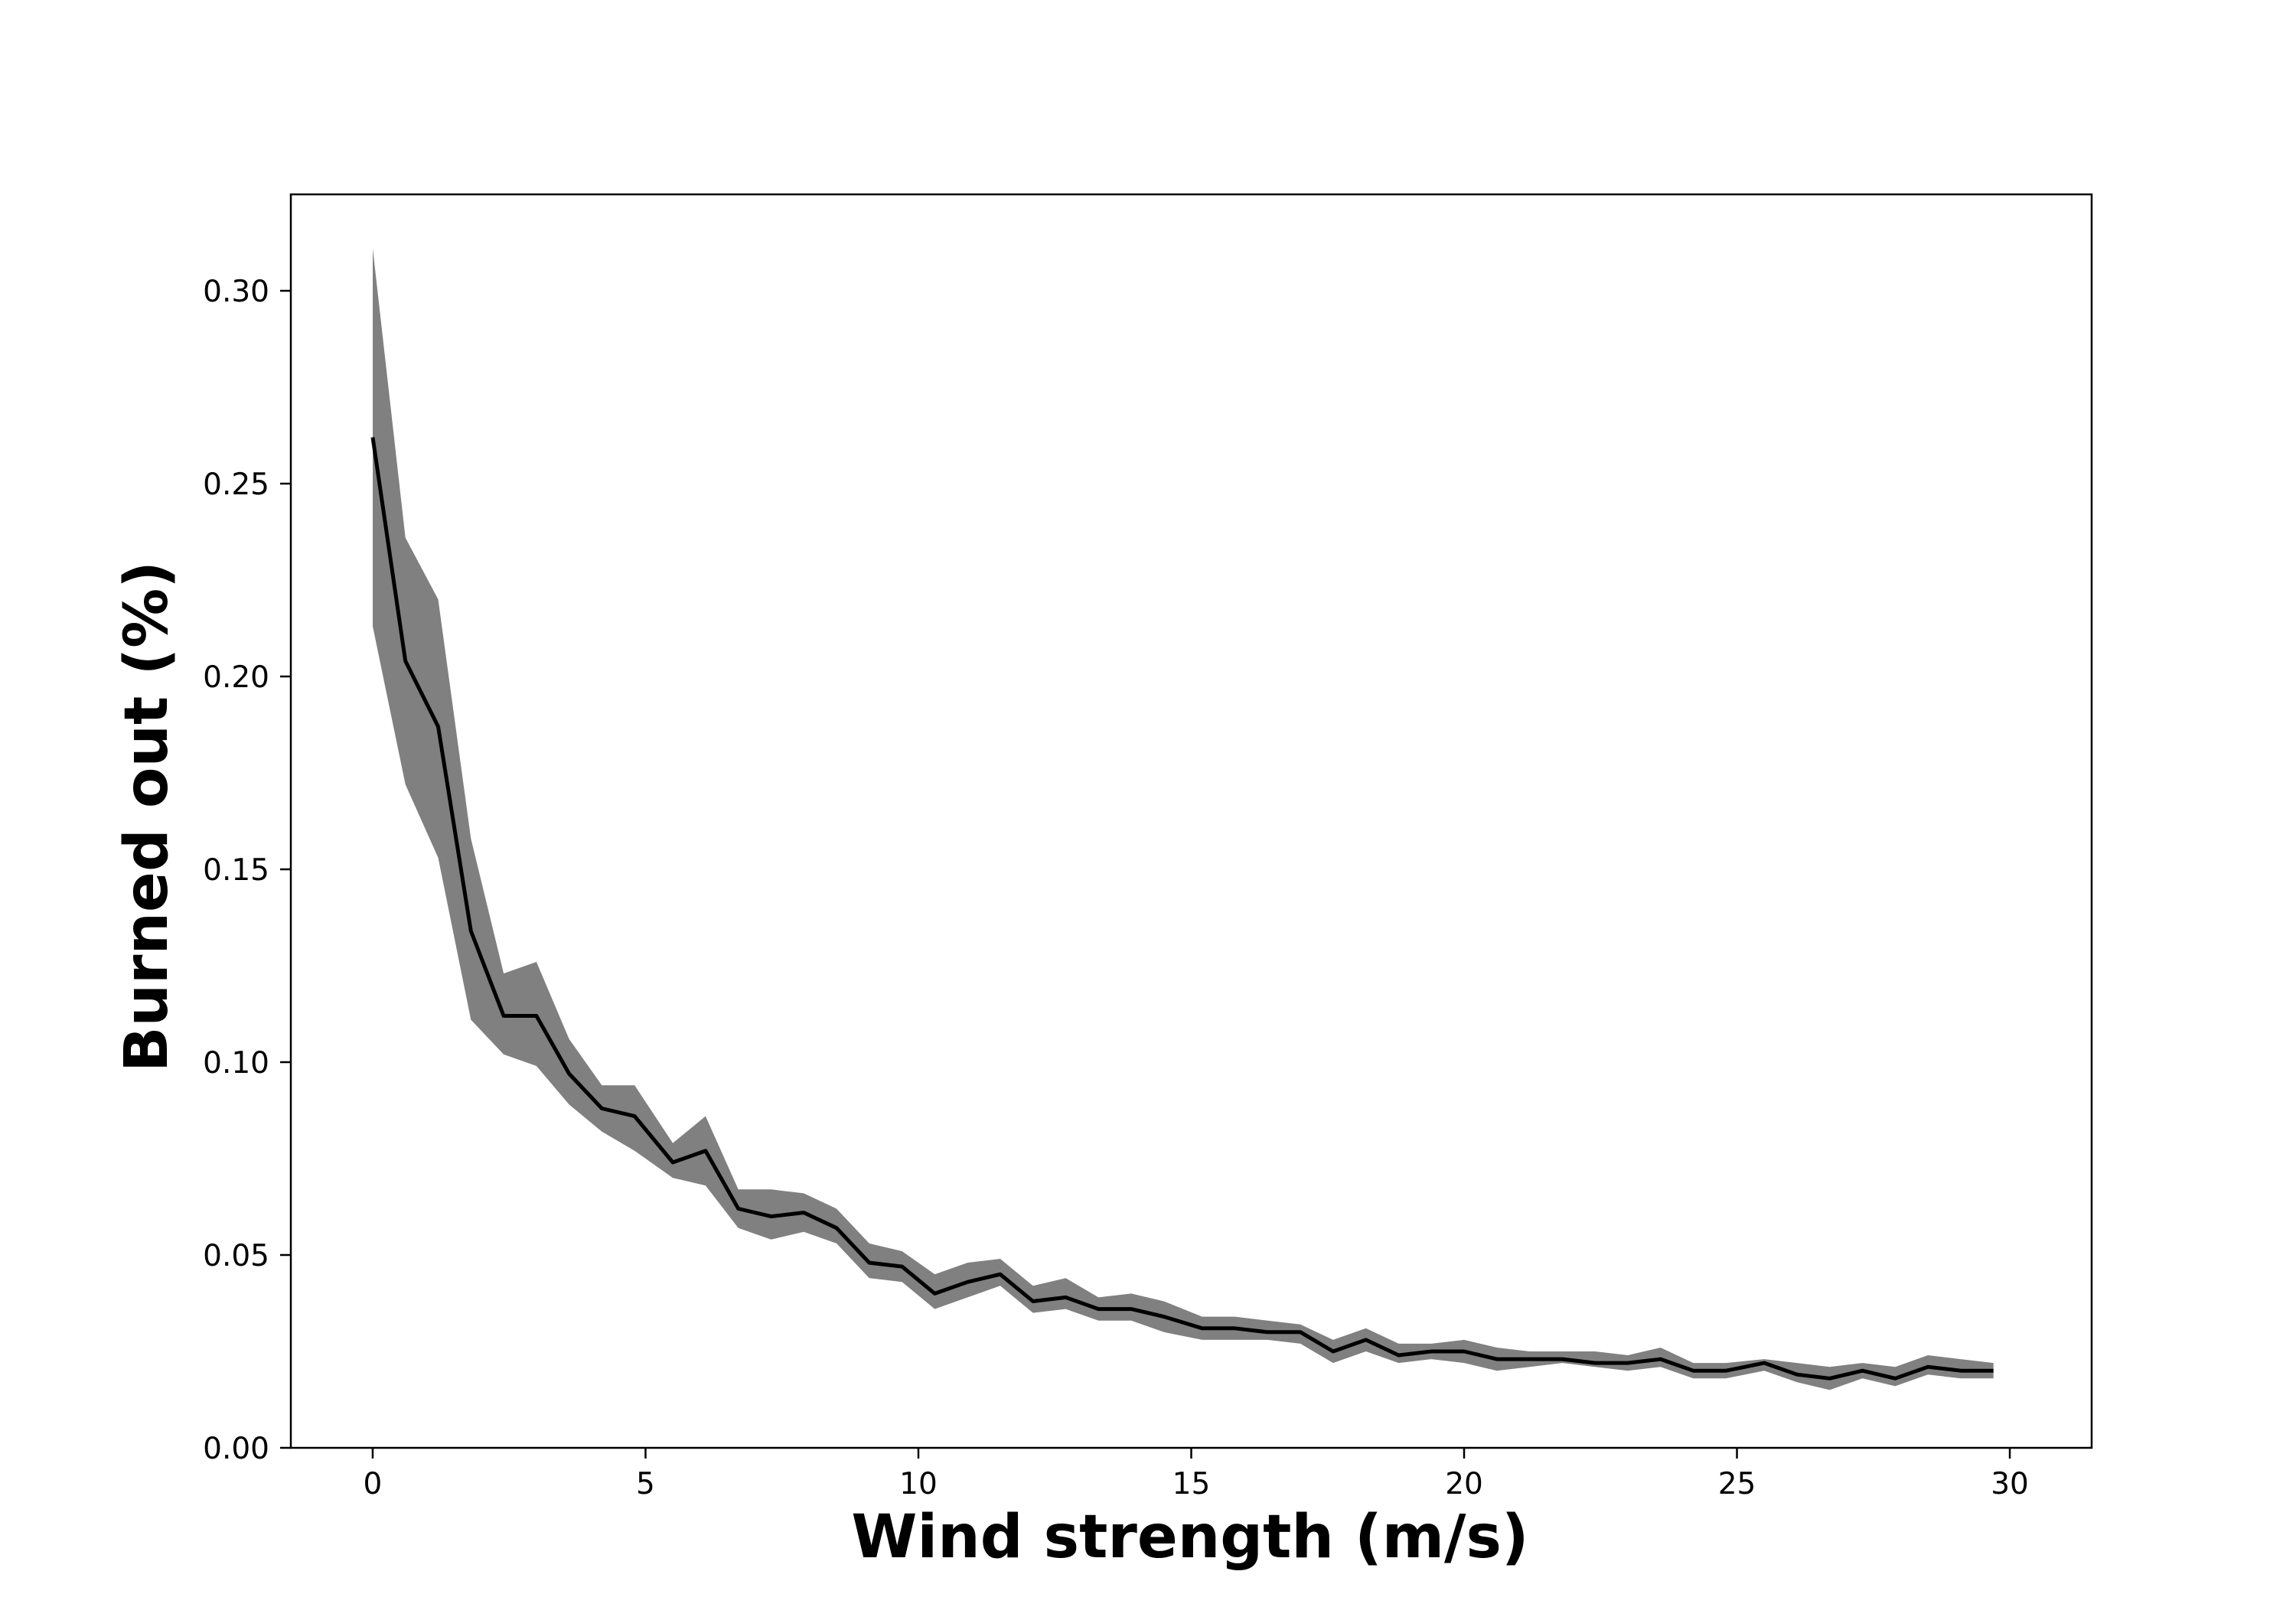 Image resolution: width=2296 pixels, height=1607 pixels. Describe the element at coordinates (236, 485) in the screenshot. I see `y-tick-label: 0.25` at that location.